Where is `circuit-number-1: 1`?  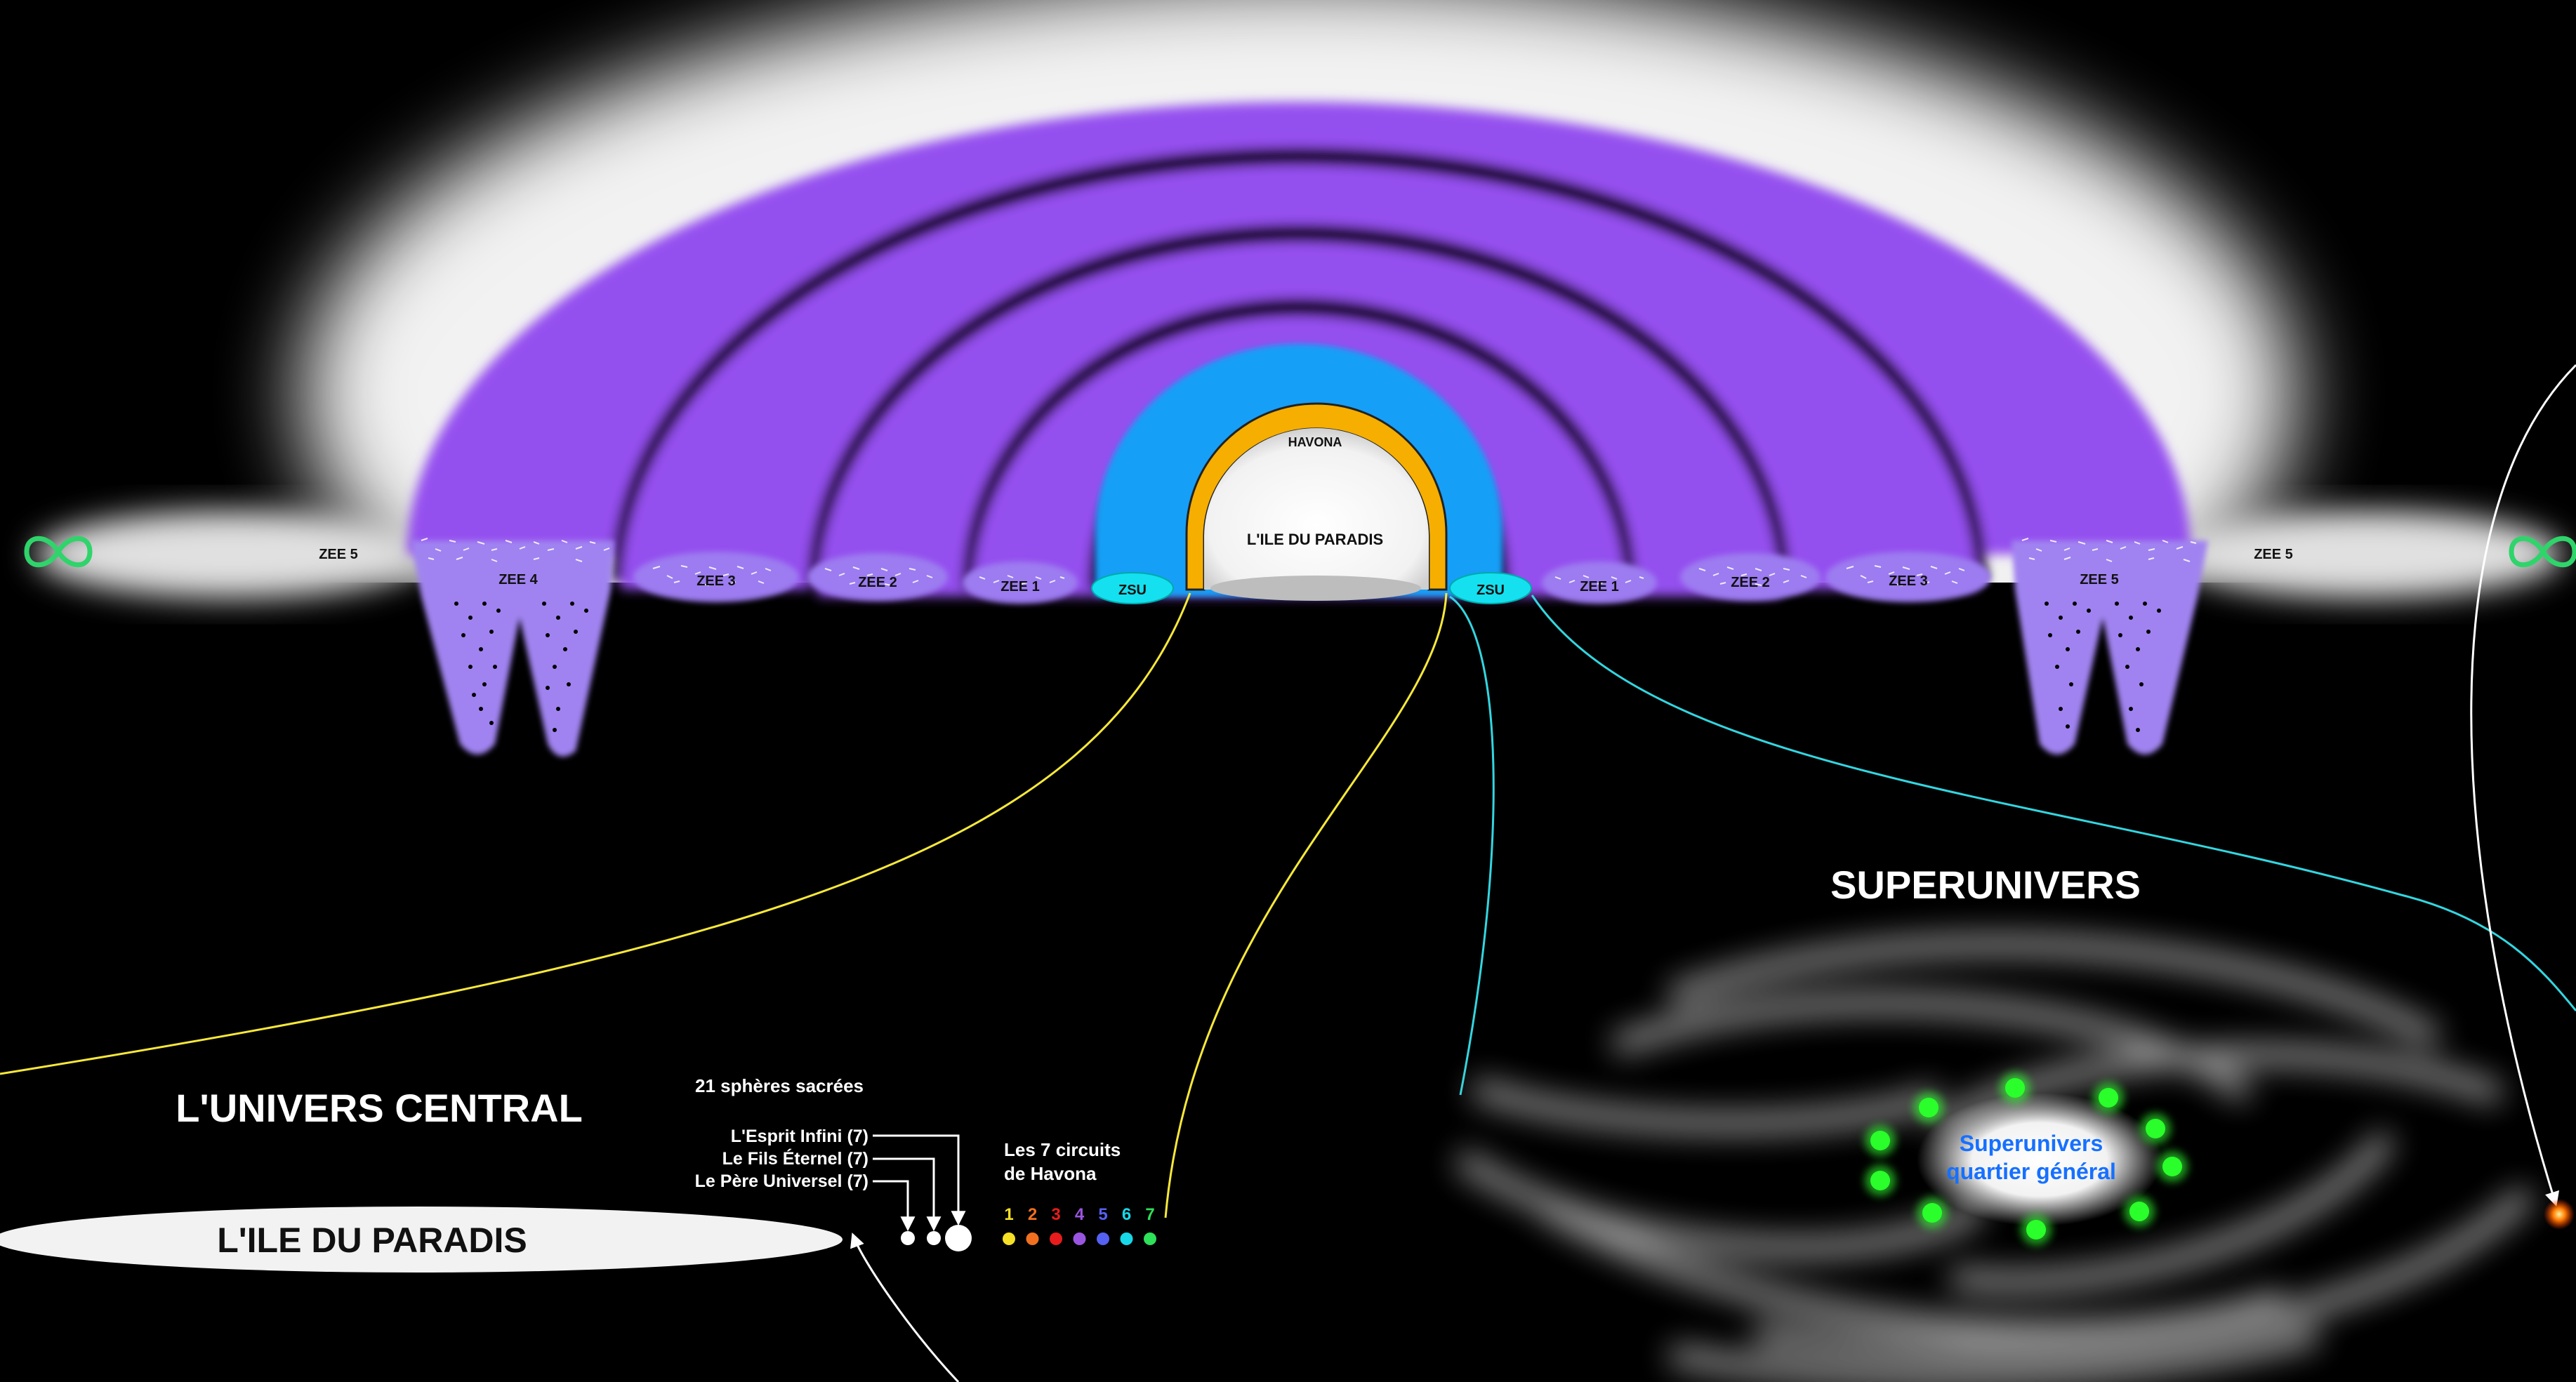
circuit-number-1: 1 is located at coordinates (1008, 1214).